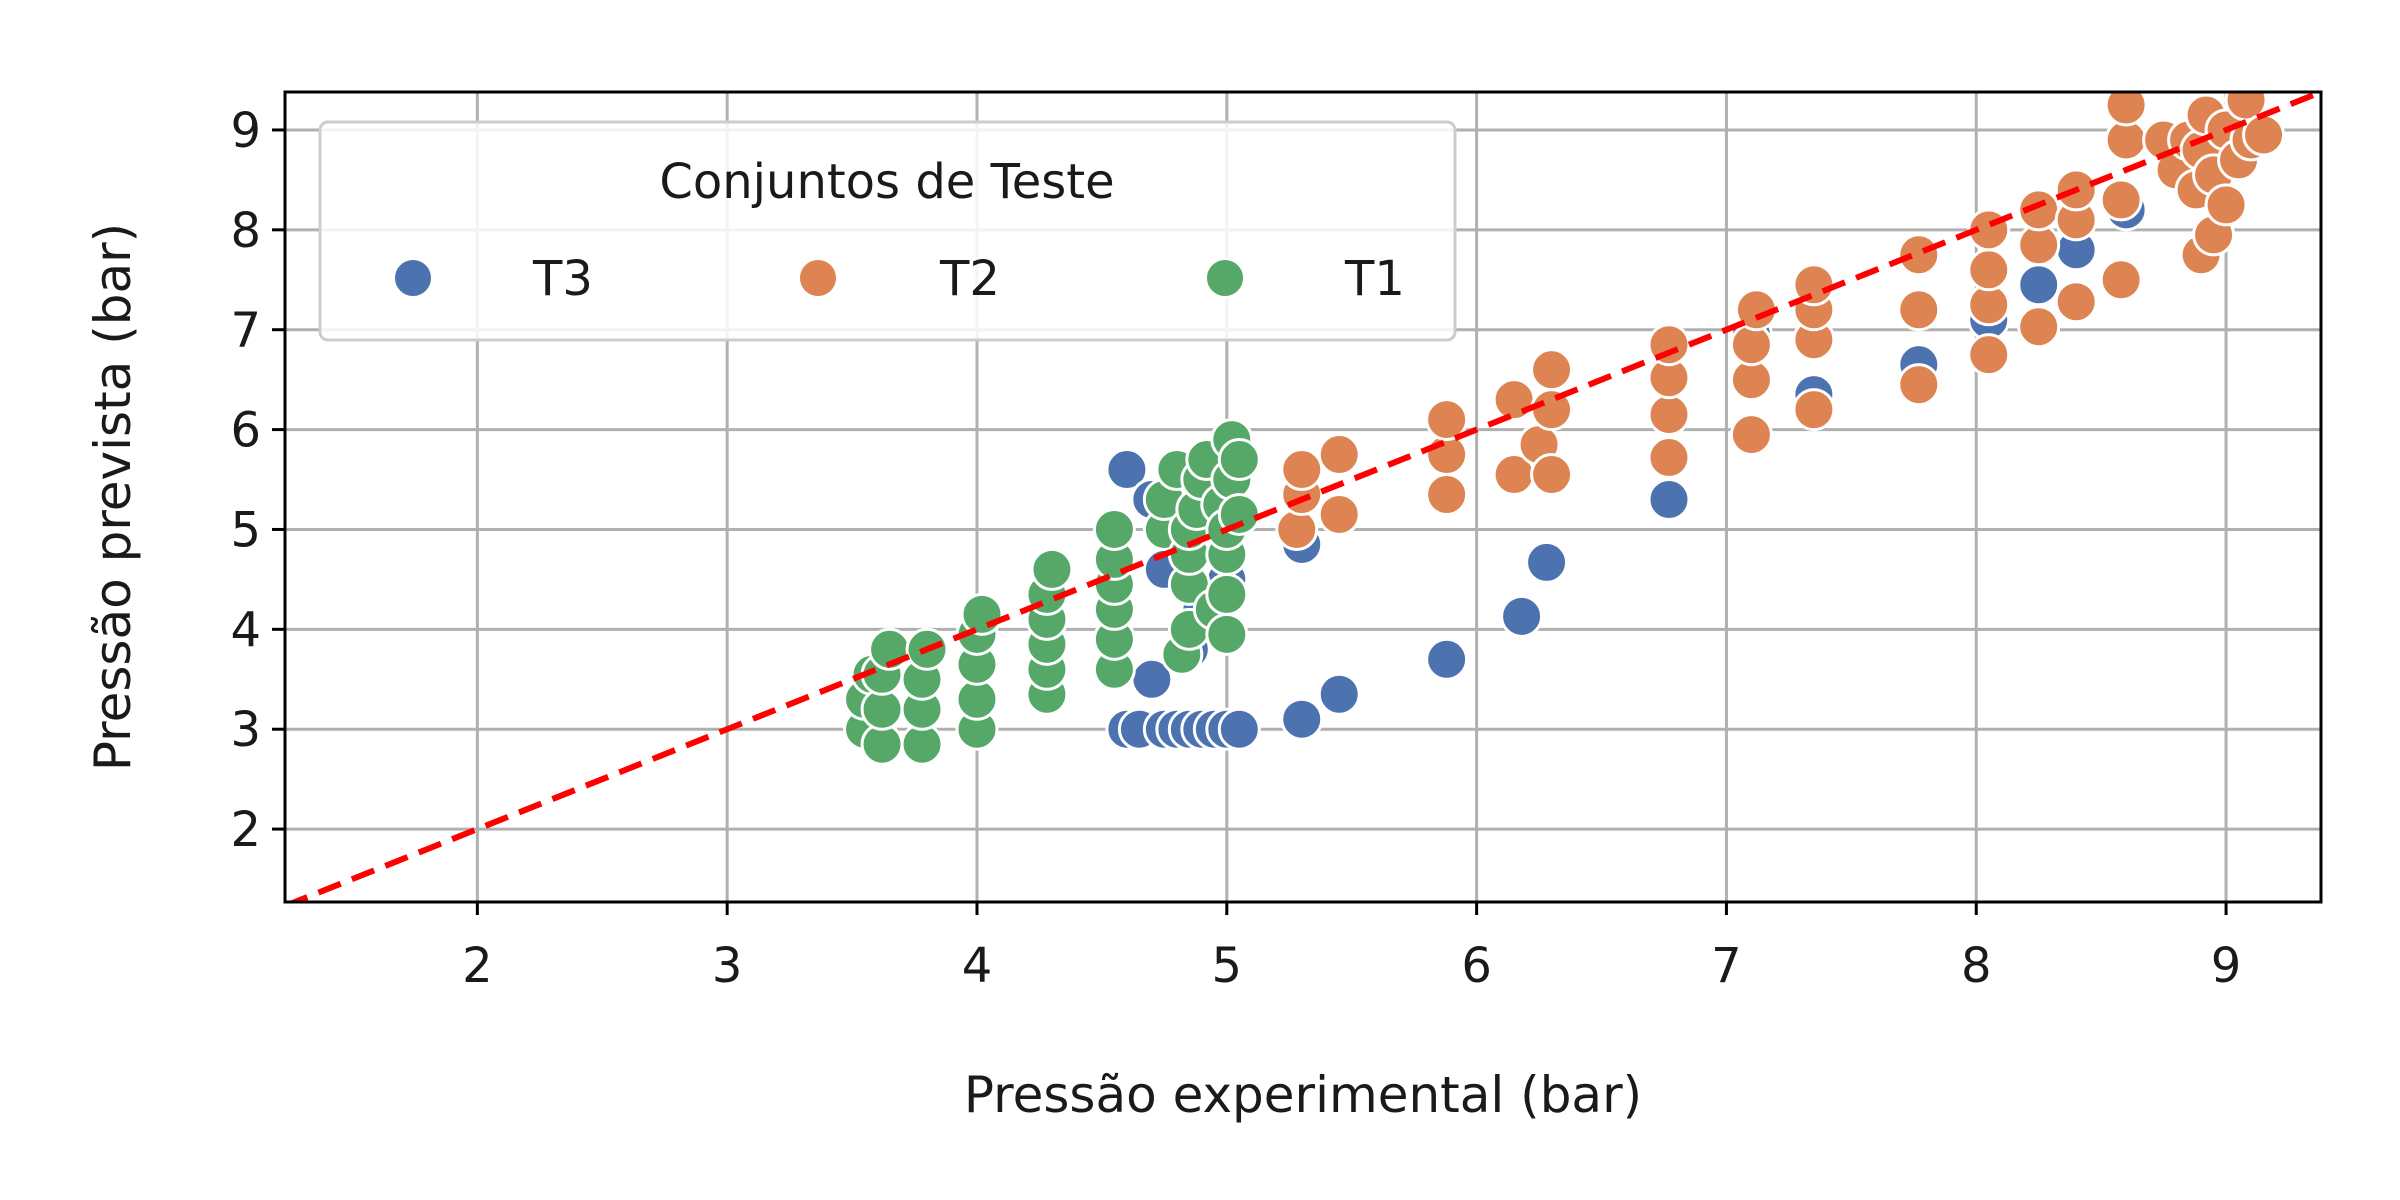 The image size is (2400, 1200). Describe the element at coordinates (727, 966) in the screenshot. I see `x-tick-label-3: 3` at that location.